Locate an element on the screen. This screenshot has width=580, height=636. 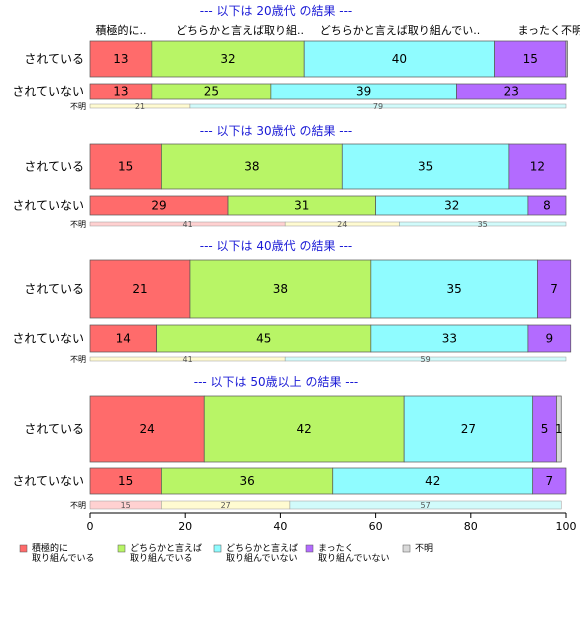
data-label: 25 is located at coordinates (211, 92).